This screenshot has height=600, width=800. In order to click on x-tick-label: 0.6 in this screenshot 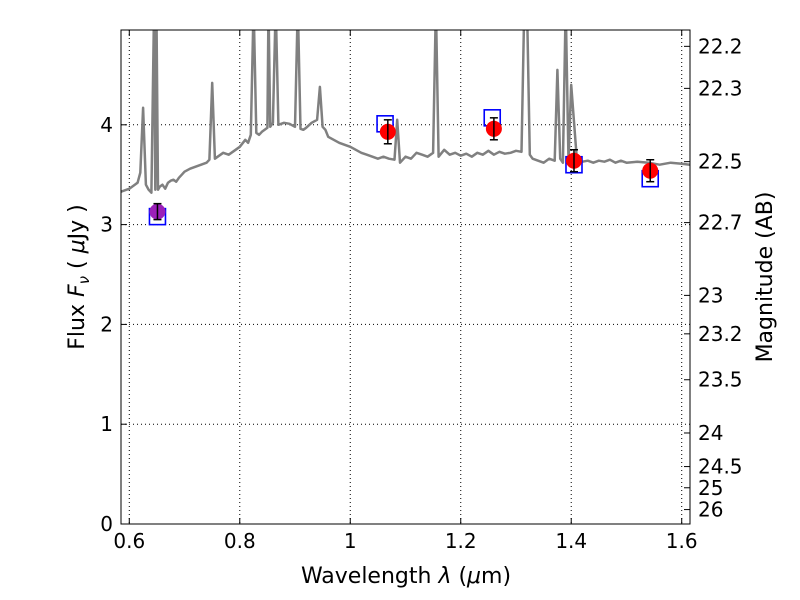, I will do `click(129, 541)`.